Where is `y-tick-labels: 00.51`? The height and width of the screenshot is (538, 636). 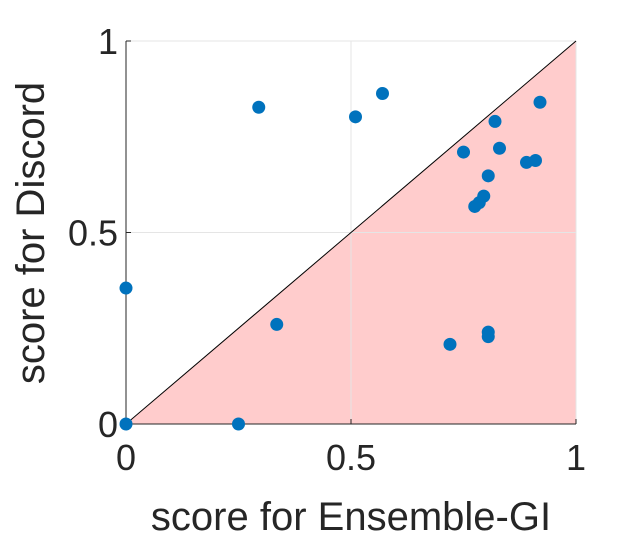 y-tick-labels: 00.51 is located at coordinates (93, 233).